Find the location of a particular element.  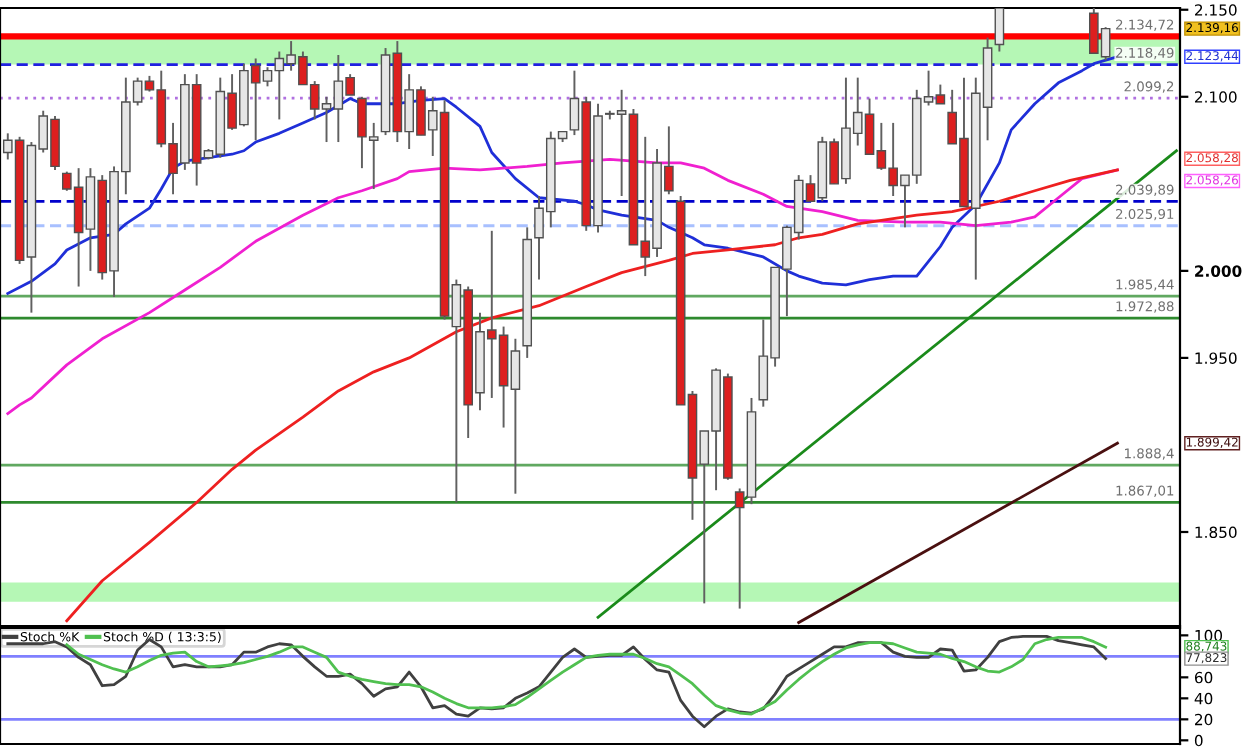

line-series is located at coordinates (557, 682).